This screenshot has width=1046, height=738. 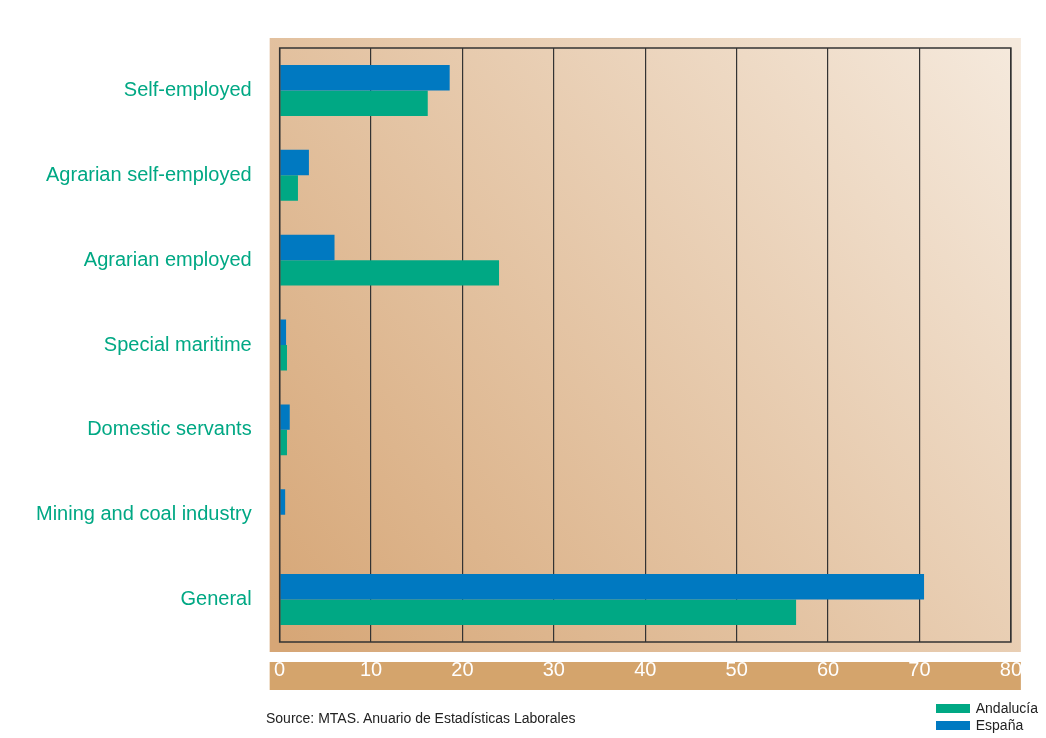 I want to click on x-tick-label: 30, so click(x=553, y=668).